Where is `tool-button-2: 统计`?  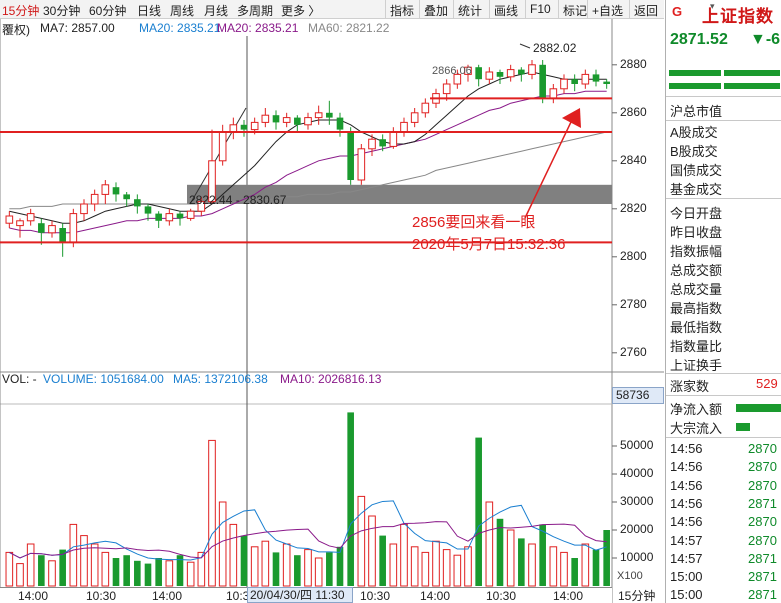
tool-button-2: 统计 is located at coordinates (470, 11).